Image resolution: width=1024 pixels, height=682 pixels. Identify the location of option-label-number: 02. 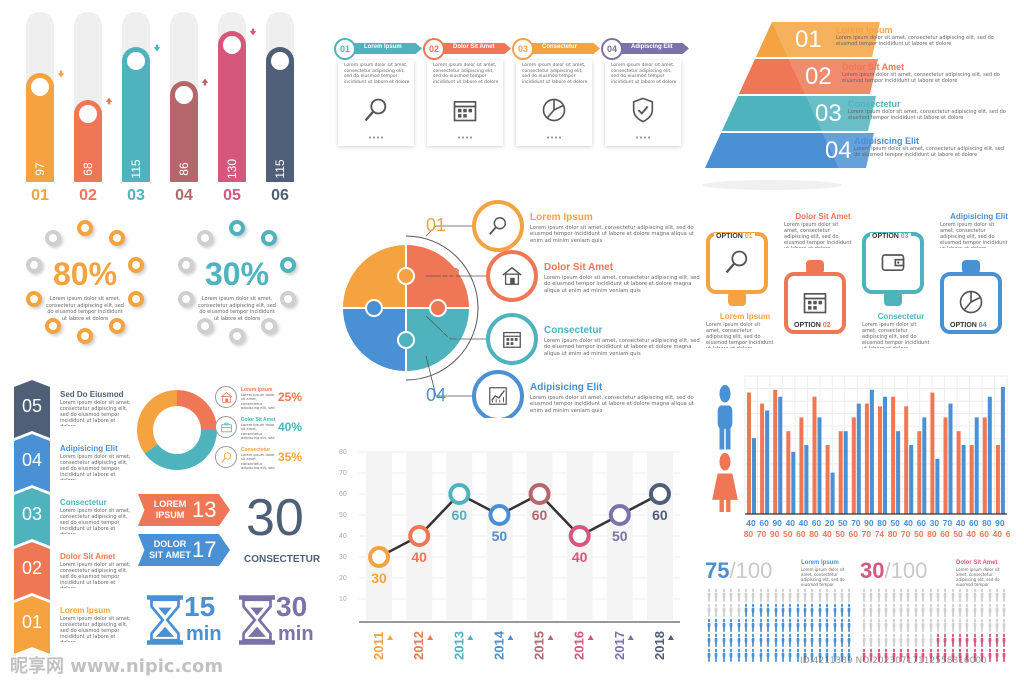
(826, 325).